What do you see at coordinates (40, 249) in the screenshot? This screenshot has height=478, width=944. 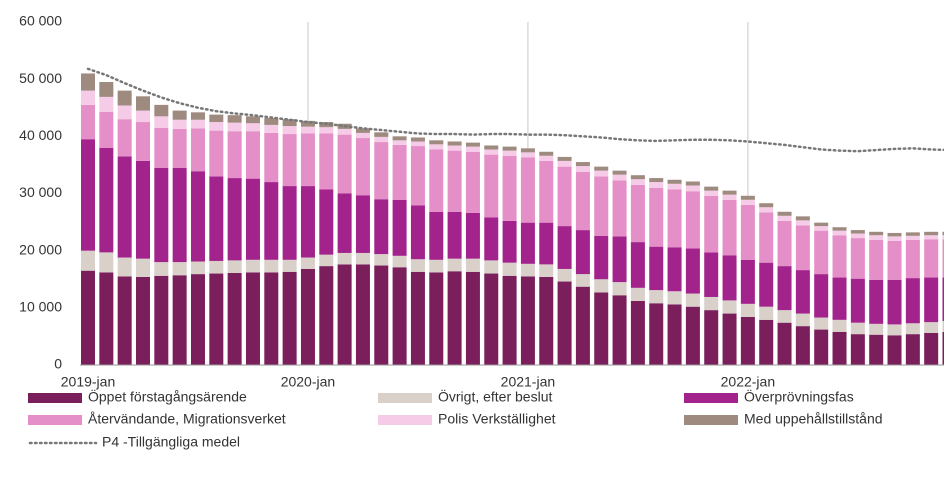 I see `y-tick-label: 20 000` at bounding box center [40, 249].